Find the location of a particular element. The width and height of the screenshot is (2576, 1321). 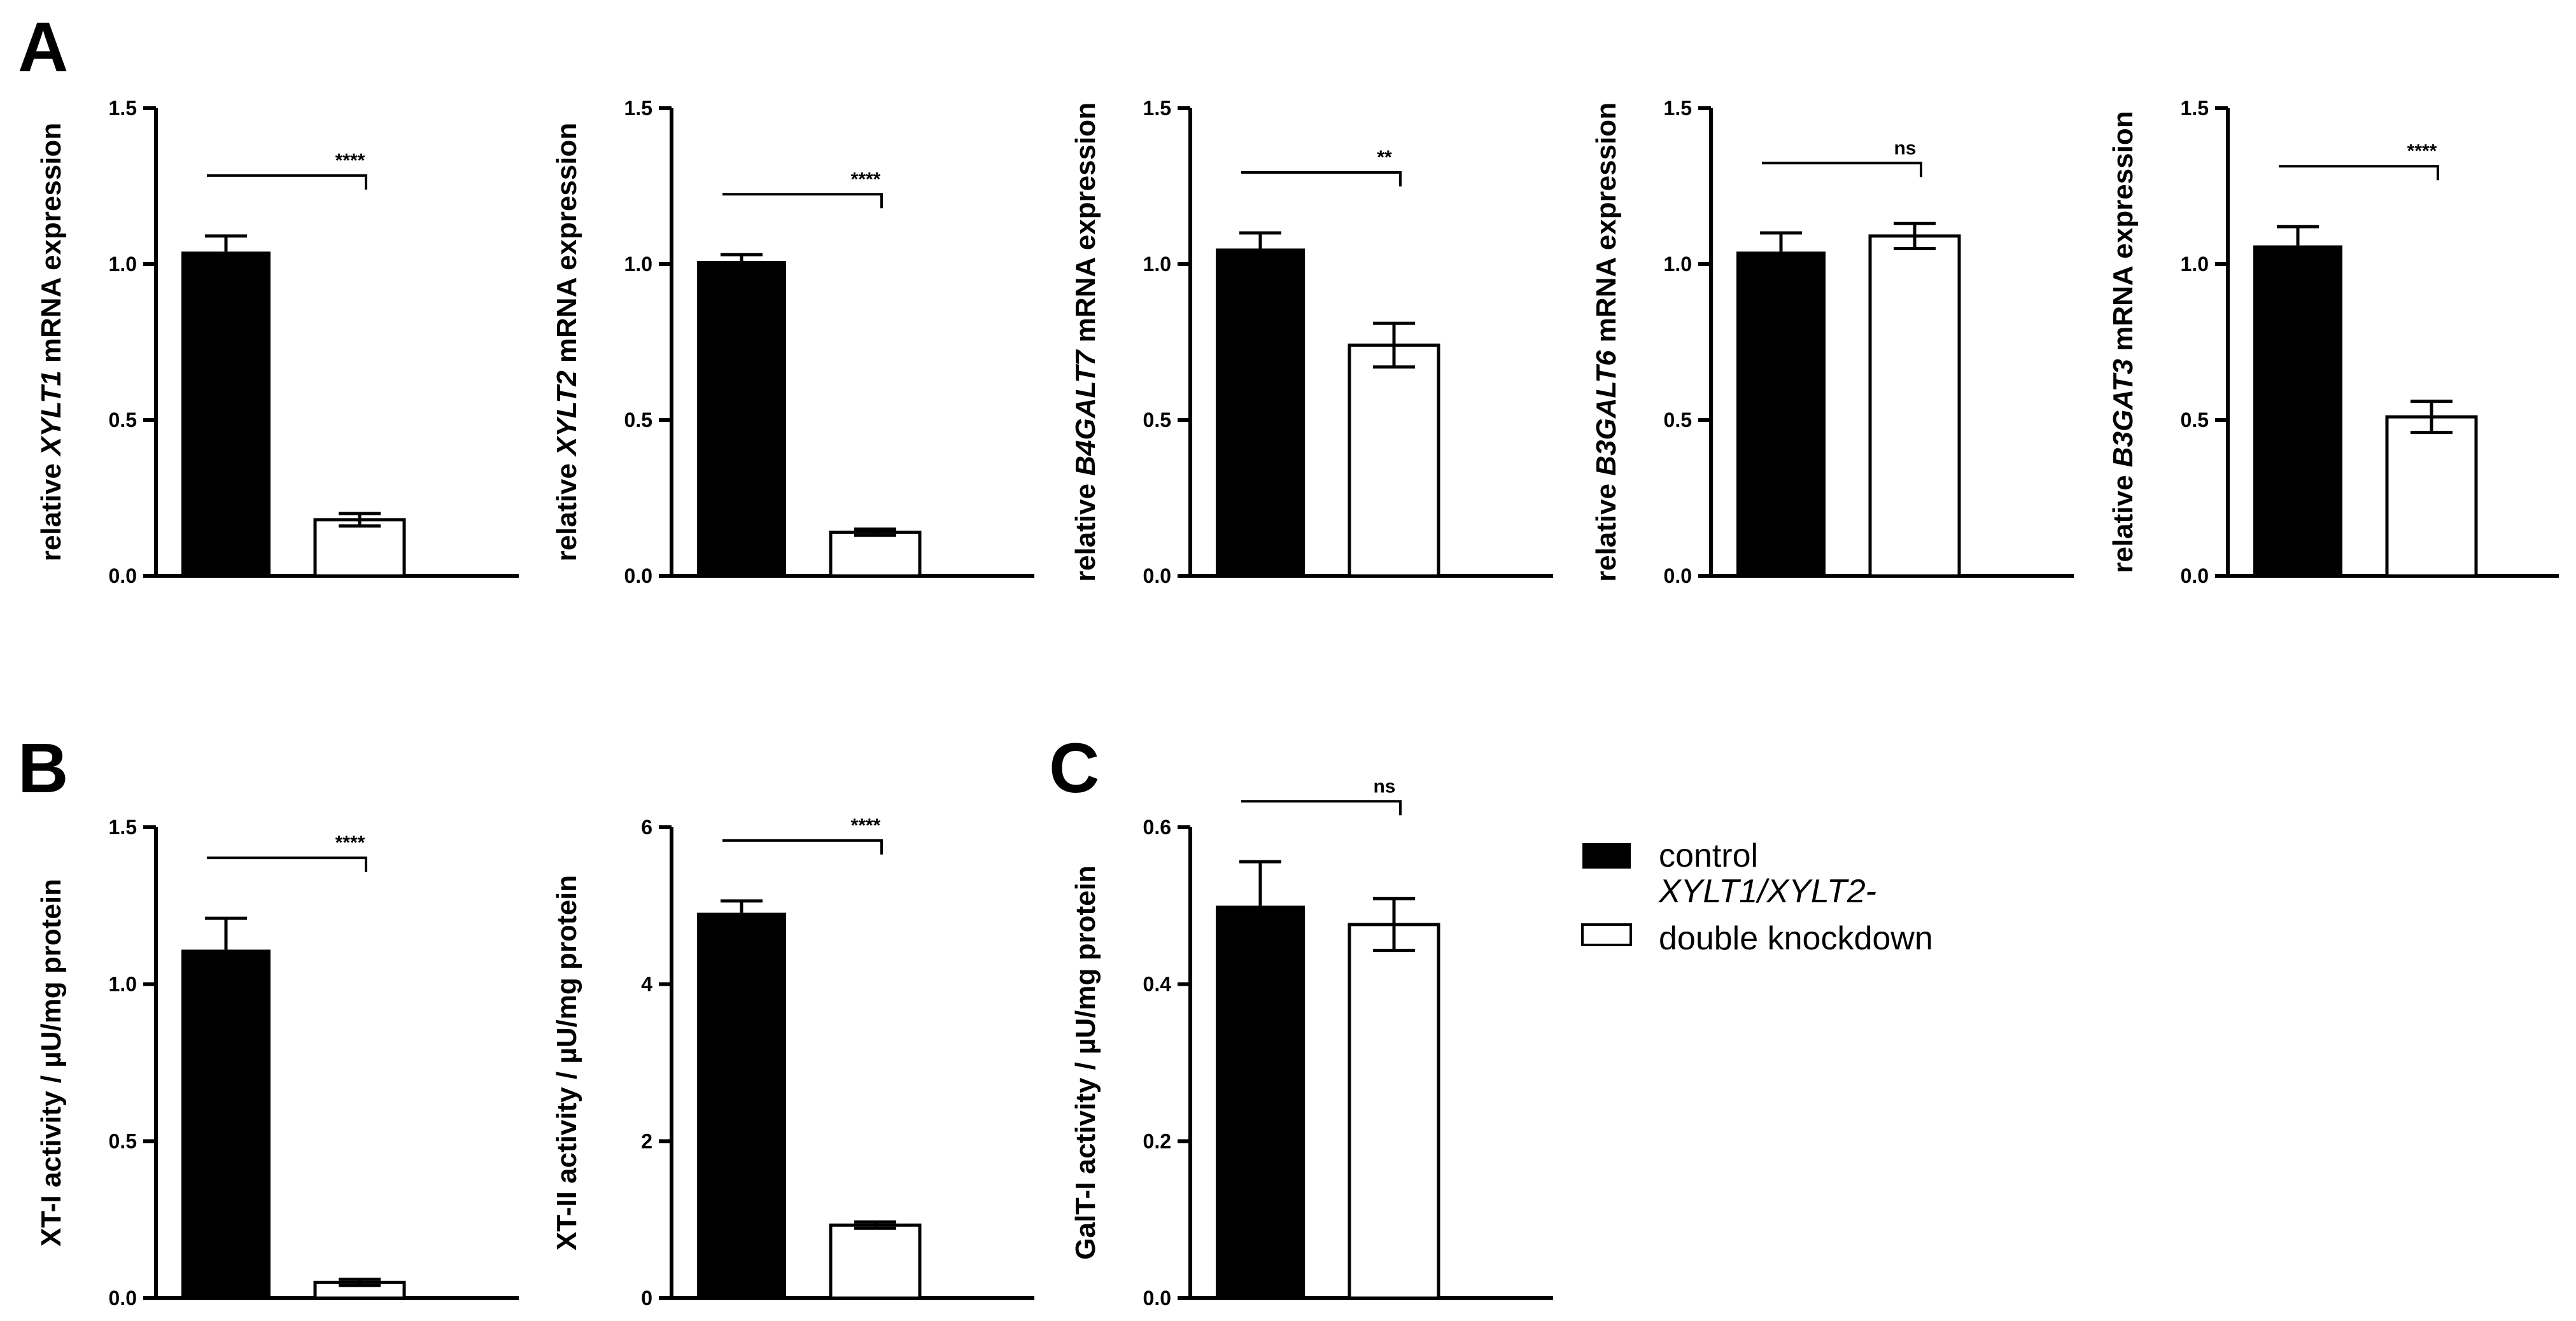

panel-letter: A is located at coordinates (43, 47).